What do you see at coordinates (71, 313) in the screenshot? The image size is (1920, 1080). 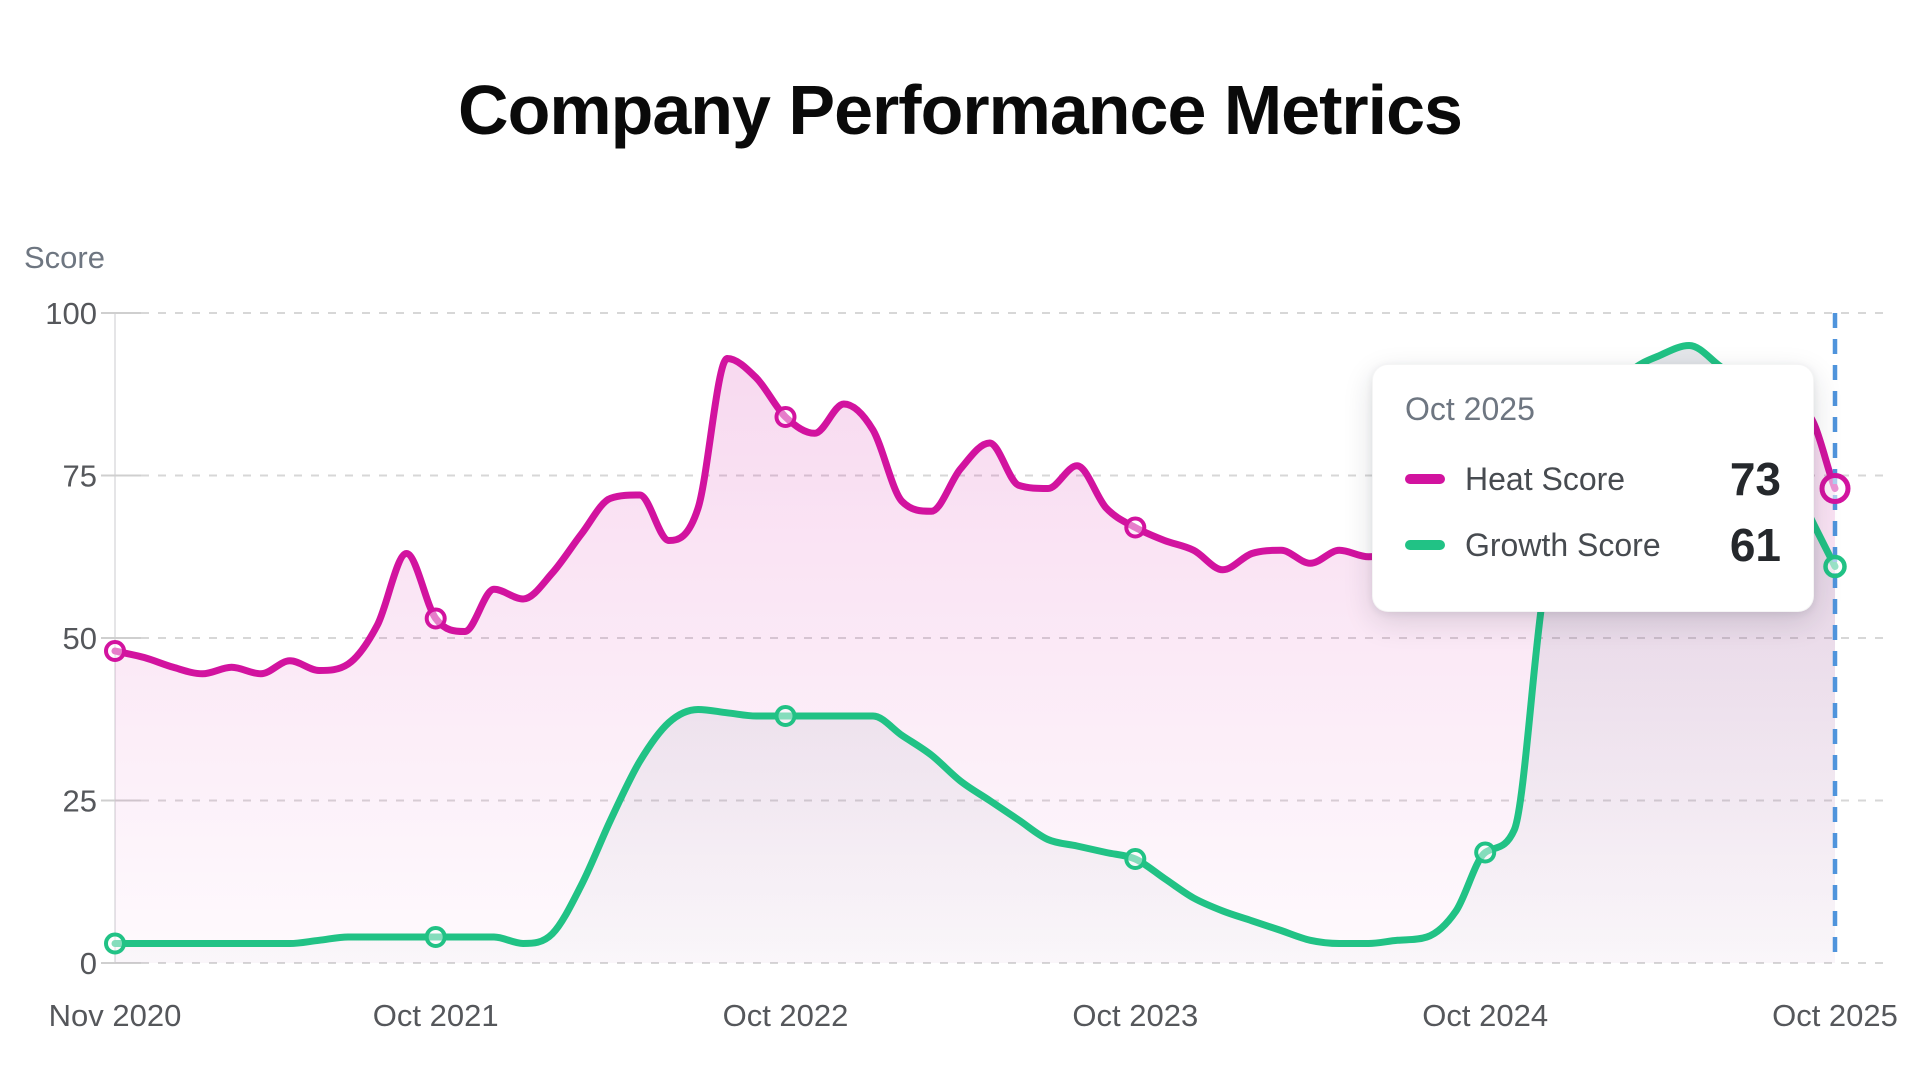 I see `y-tick-label: 100` at bounding box center [71, 313].